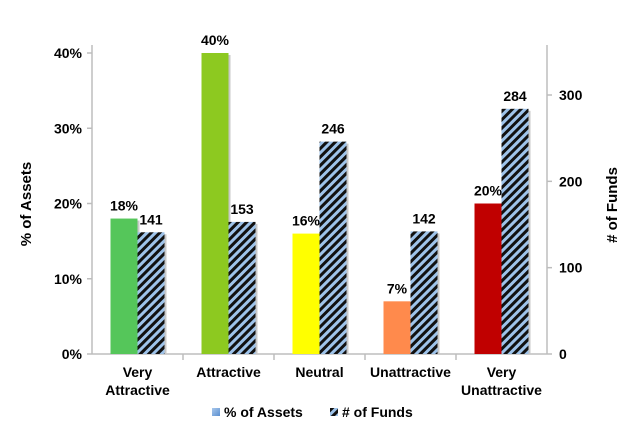 The height and width of the screenshot is (441, 630). Describe the element at coordinates (68, 204) in the screenshot. I see `left-tick-label: 20%` at that location.